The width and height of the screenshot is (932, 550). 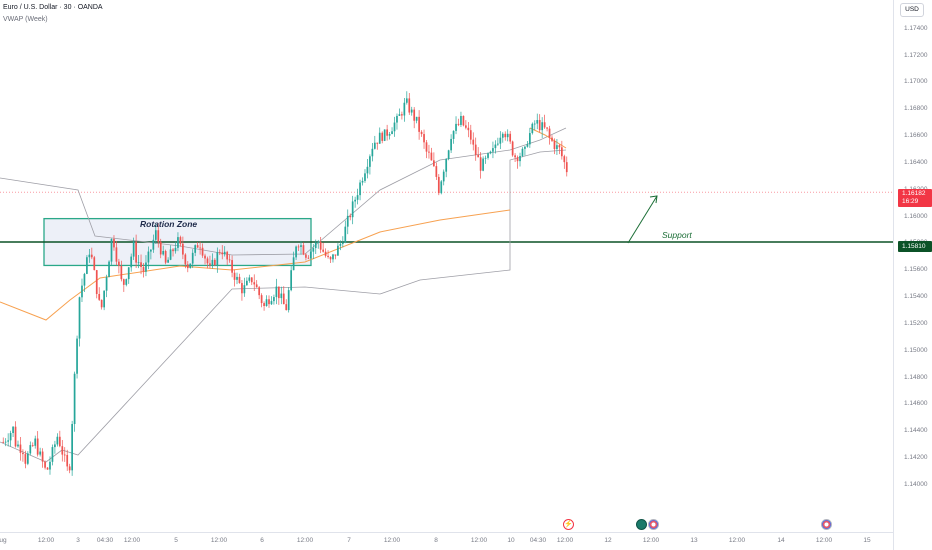 I want to click on earnings-icon, so click(x=641, y=524).